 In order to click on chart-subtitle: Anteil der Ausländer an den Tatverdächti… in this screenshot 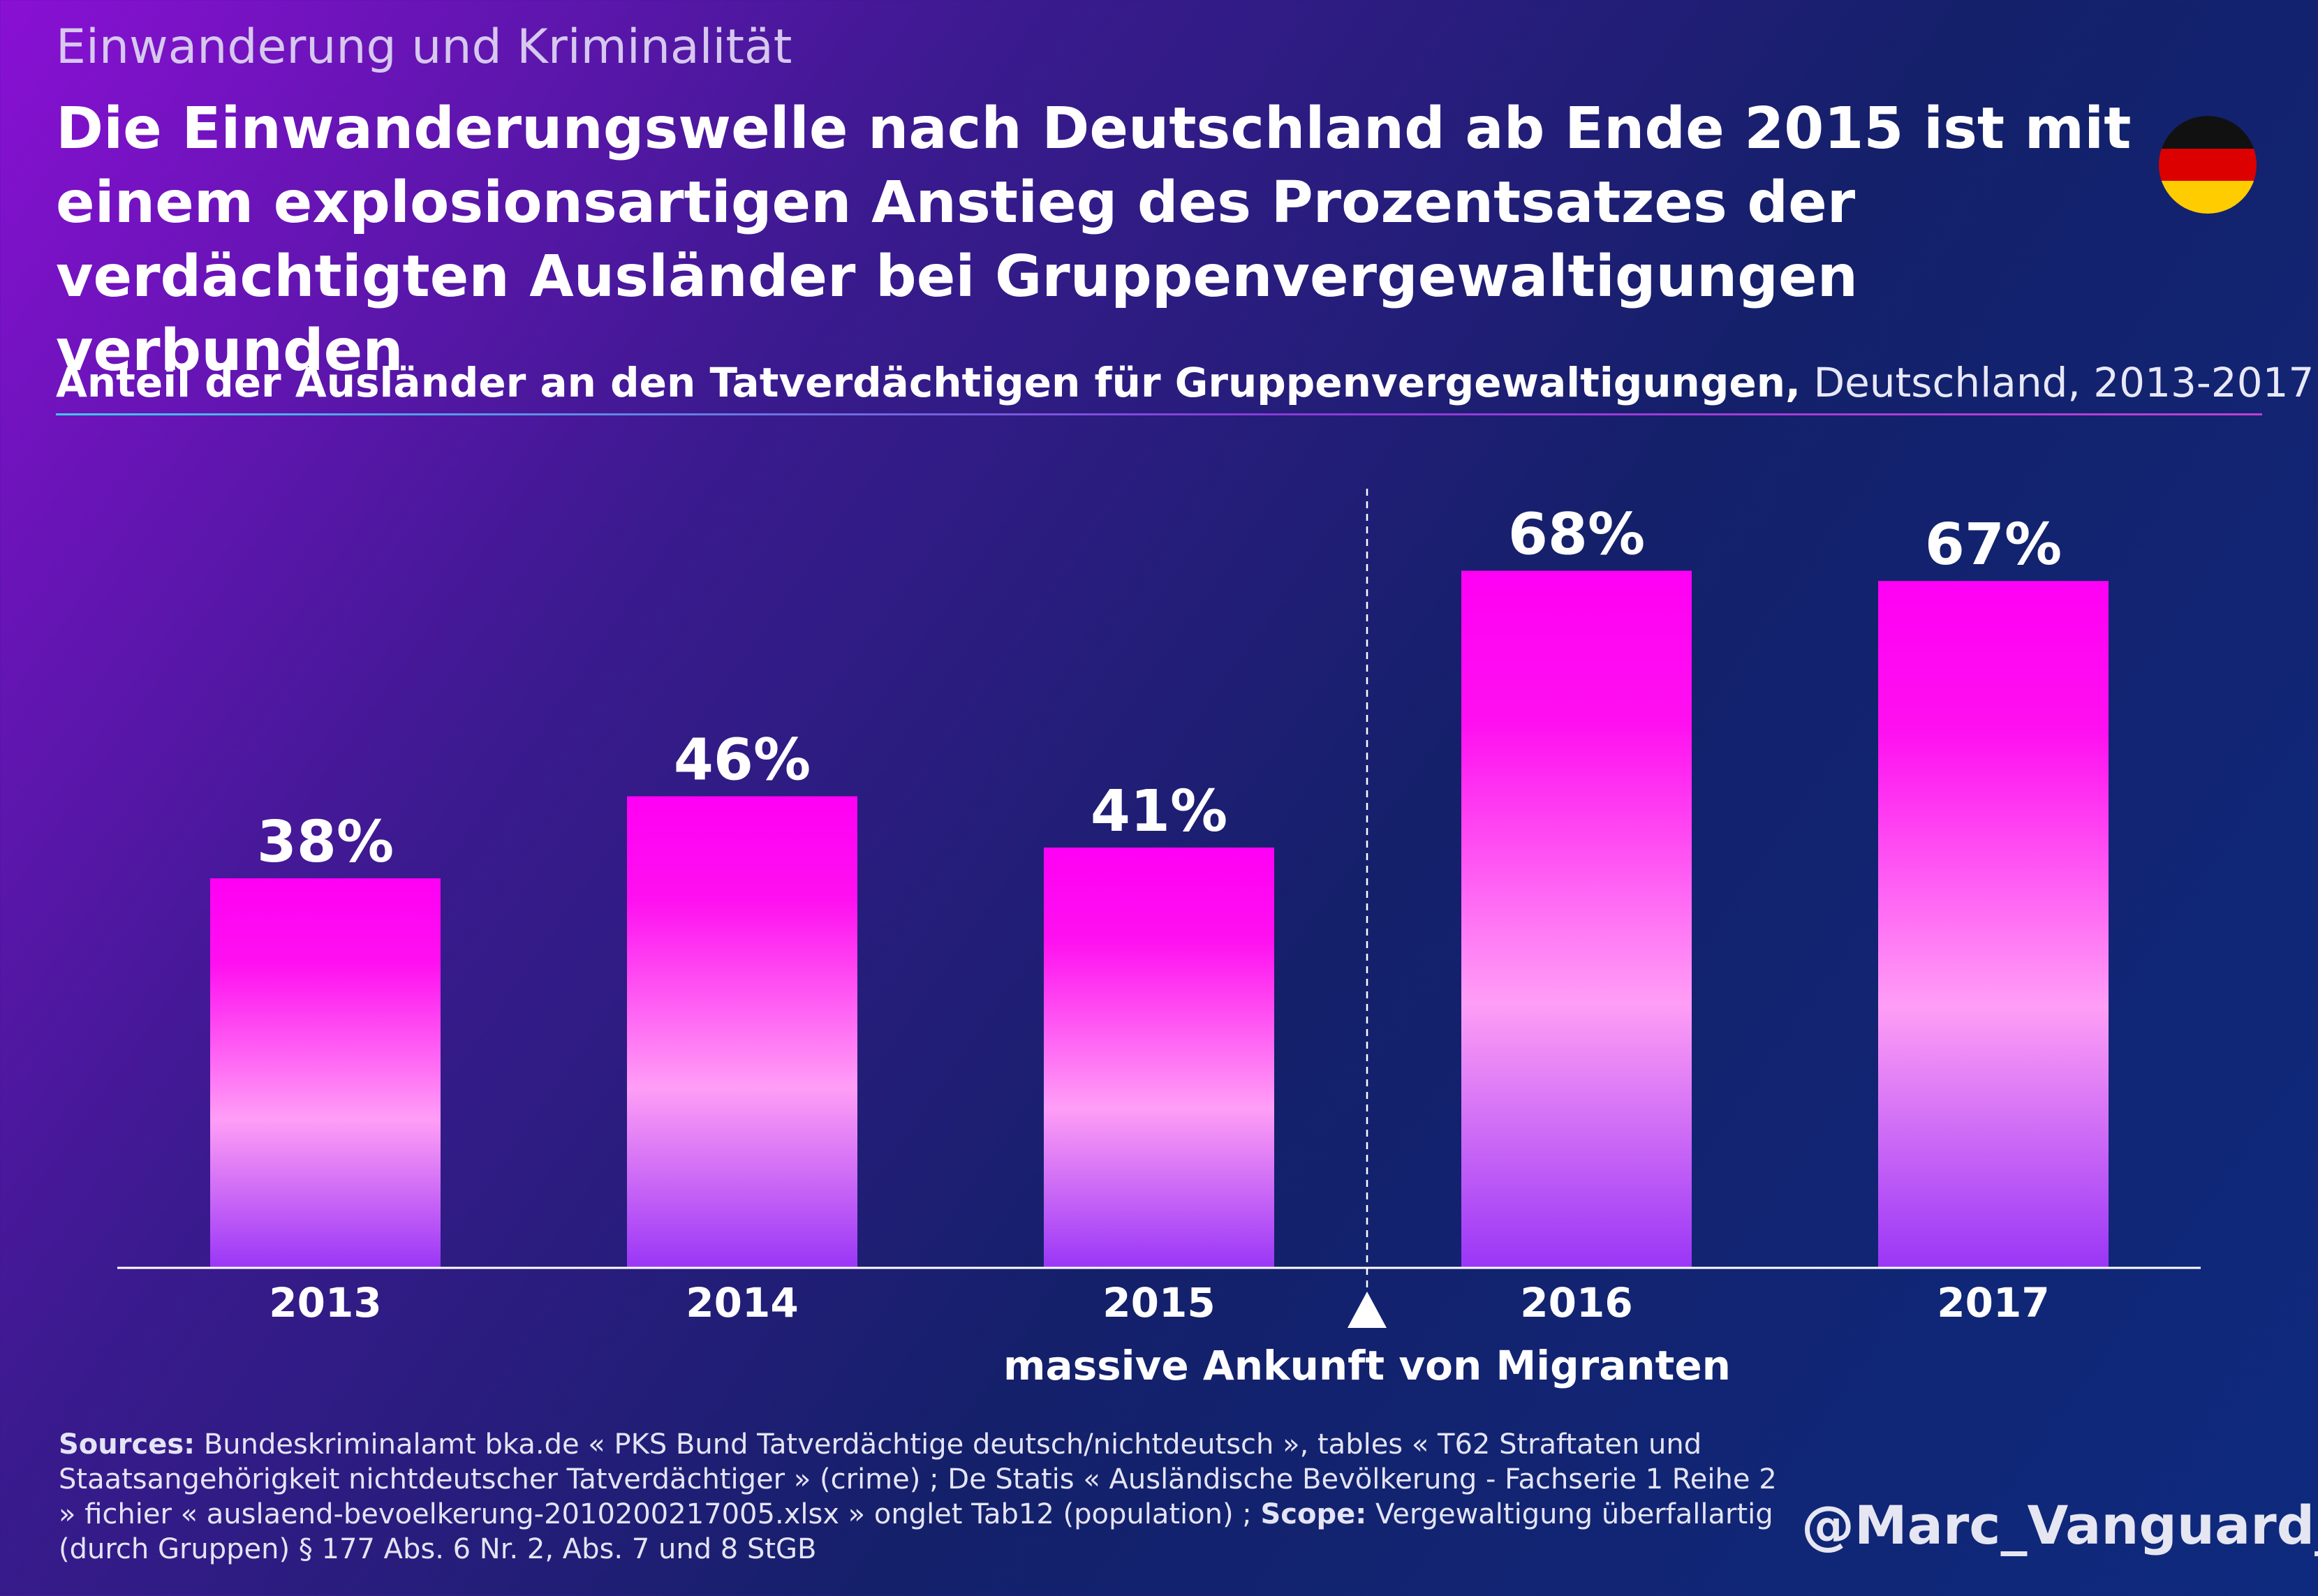, I will do `click(1185, 383)`.